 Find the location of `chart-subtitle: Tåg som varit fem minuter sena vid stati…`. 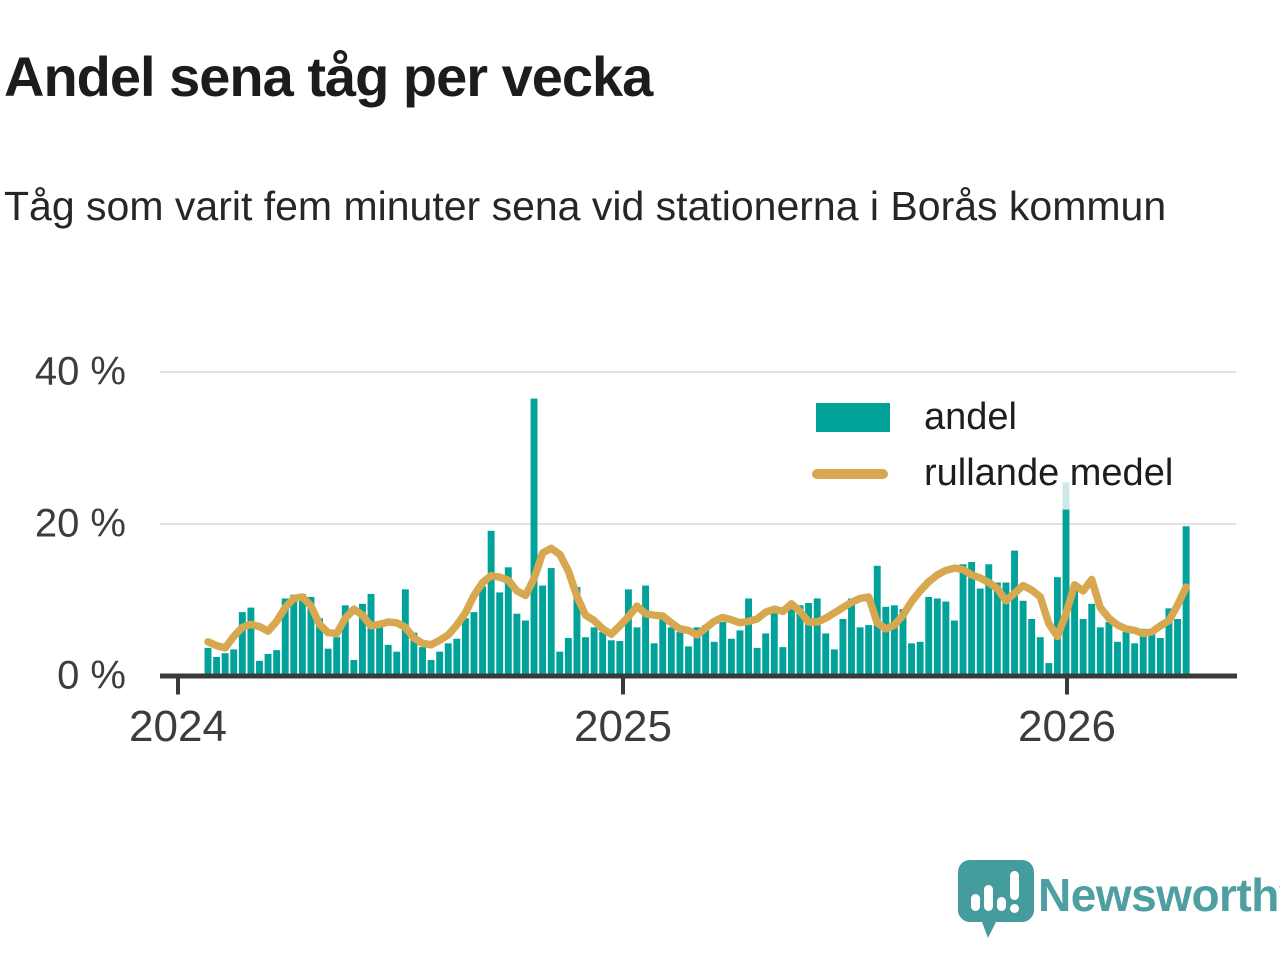

chart-subtitle: Tåg som varit fem minuter sena vid stati… is located at coordinates (585, 206).